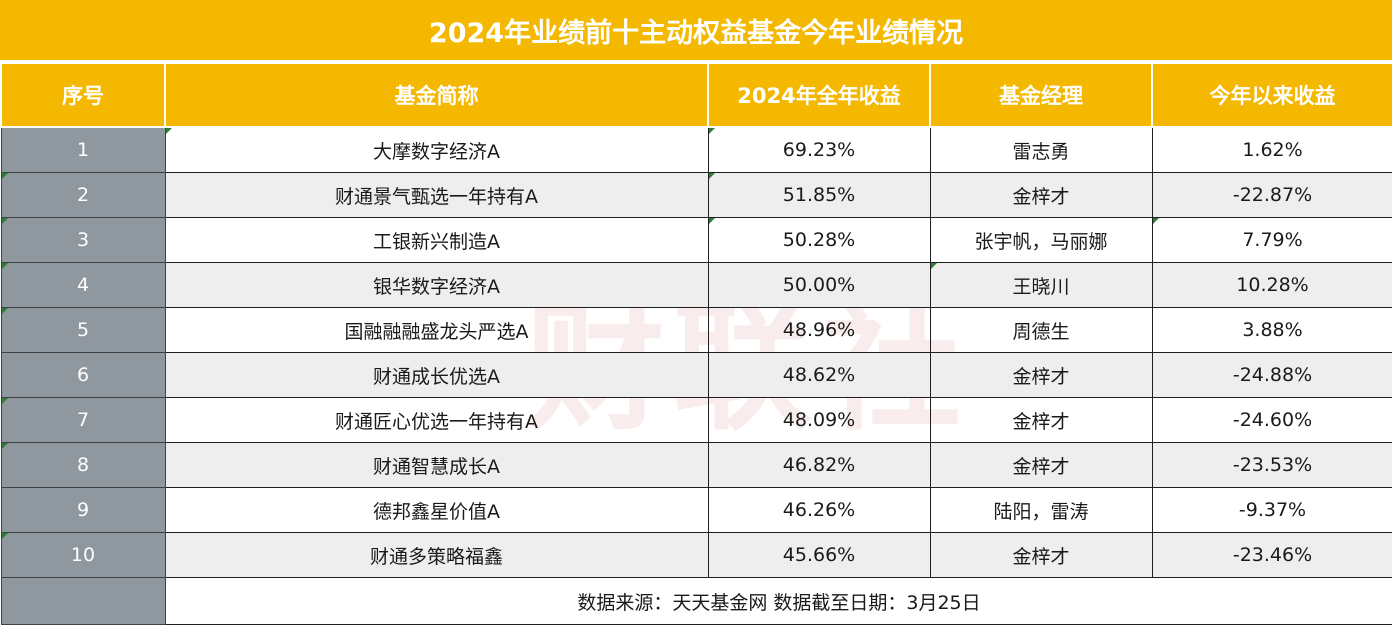 The height and width of the screenshot is (632, 1392). What do you see at coordinates (1271, 149) in the screenshot?
I see `ytd-return-cell: 1.62%` at bounding box center [1271, 149].